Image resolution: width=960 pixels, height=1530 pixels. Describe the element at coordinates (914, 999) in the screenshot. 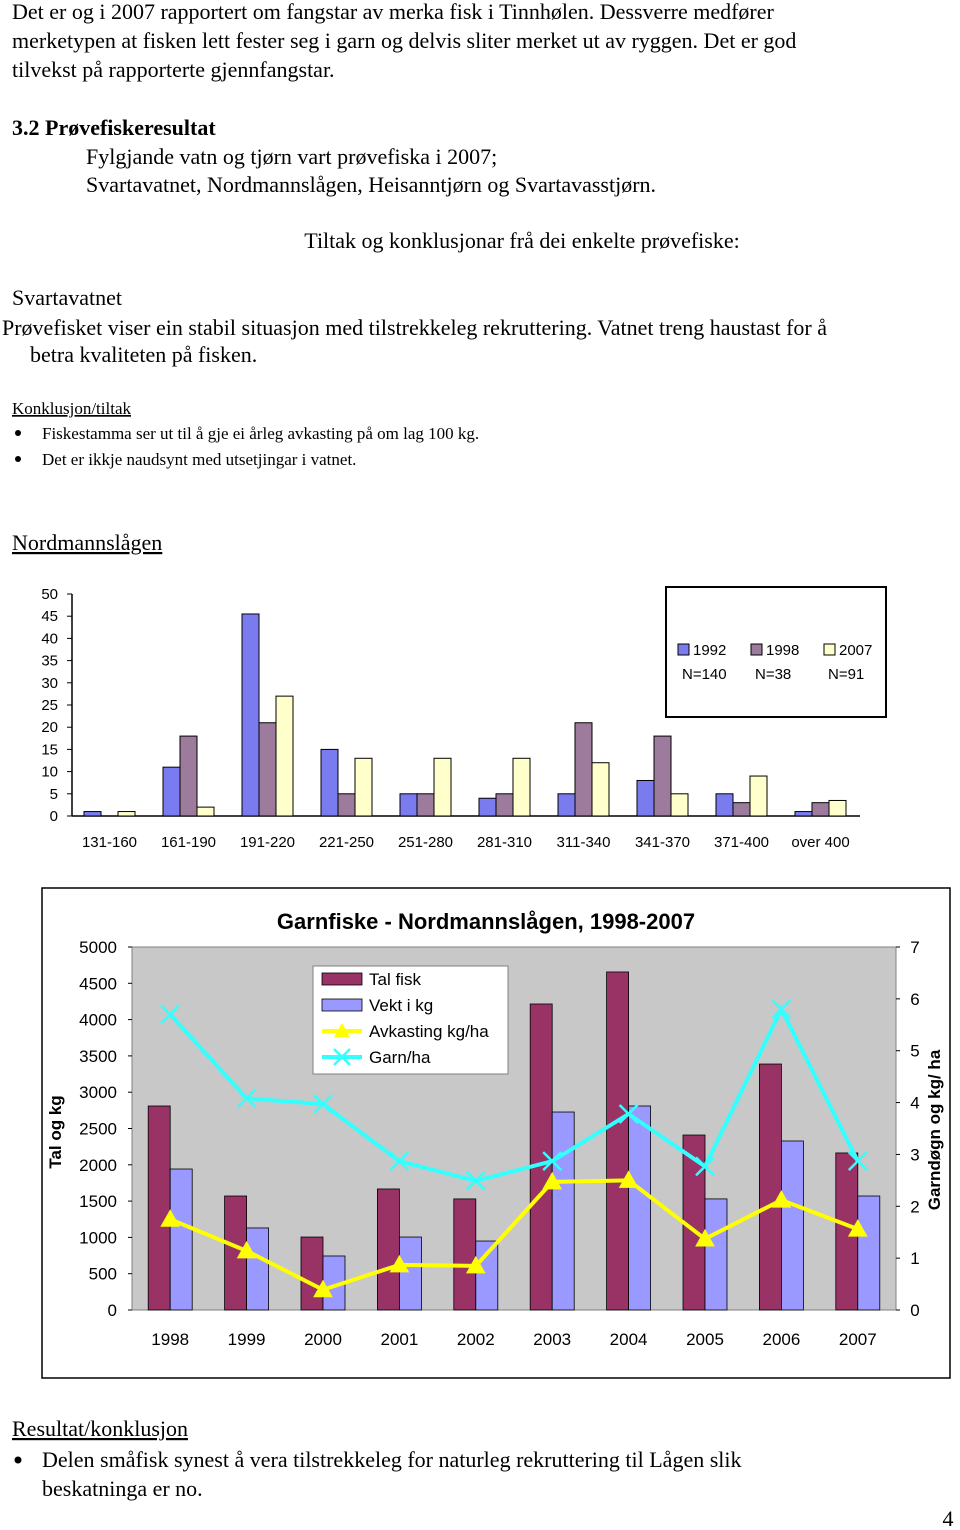

I see `y2-tick-label: 6` at that location.